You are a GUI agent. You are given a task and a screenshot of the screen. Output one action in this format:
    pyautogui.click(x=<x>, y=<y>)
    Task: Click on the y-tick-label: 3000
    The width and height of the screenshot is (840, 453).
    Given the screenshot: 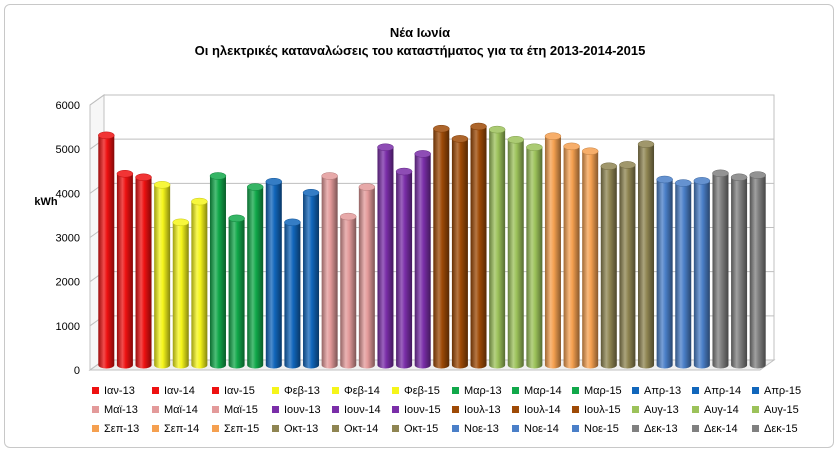 What is the action you would take?
    pyautogui.click(x=68, y=239)
    